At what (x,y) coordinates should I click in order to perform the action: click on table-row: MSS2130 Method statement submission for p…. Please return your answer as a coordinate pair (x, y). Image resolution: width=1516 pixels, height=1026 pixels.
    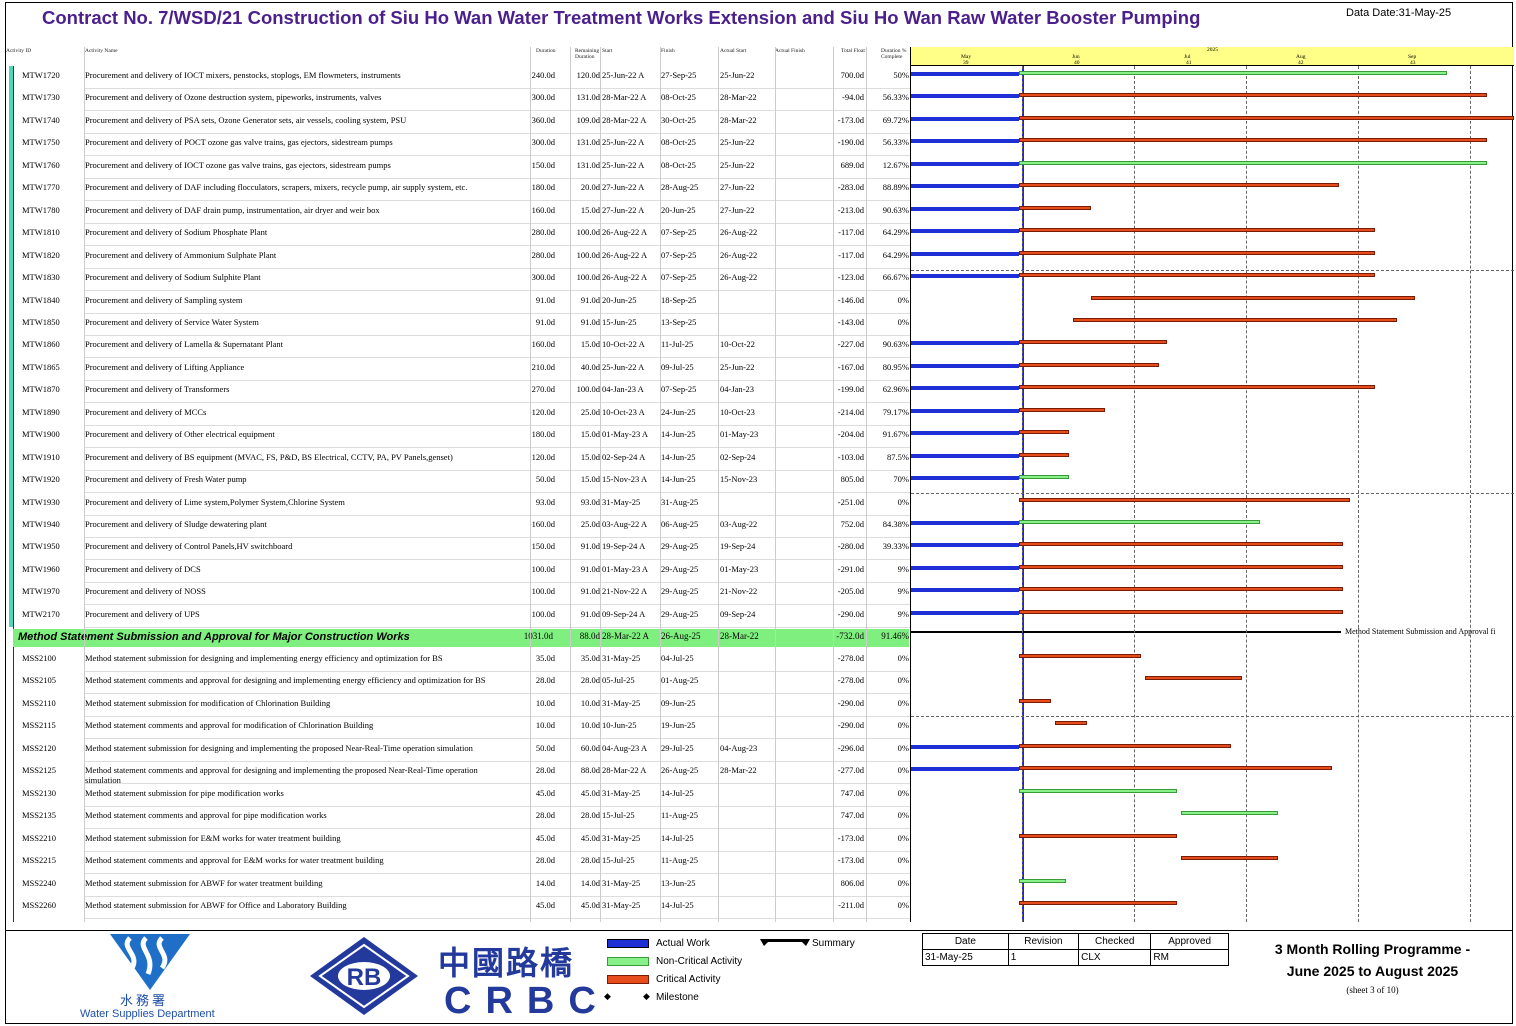
    Looking at the image, I should click on (457, 796).